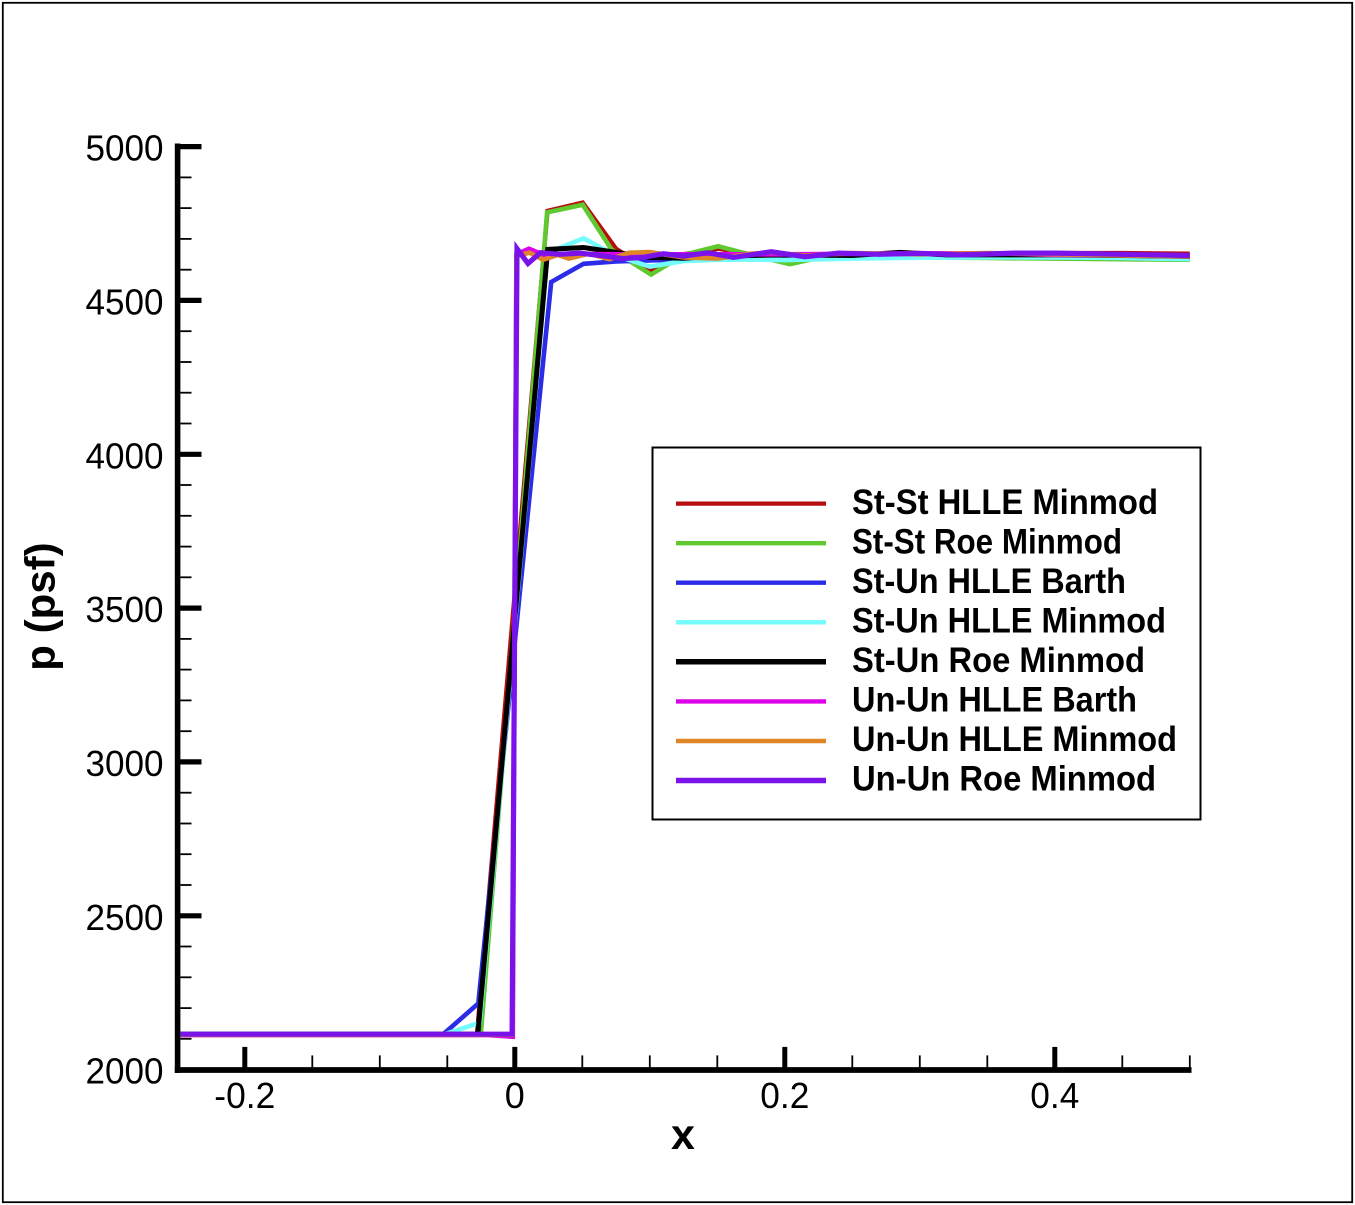 This screenshot has width=1355, height=1205. Describe the element at coordinates (125, 1071) in the screenshot. I see `svg-text: 2000` at that location.